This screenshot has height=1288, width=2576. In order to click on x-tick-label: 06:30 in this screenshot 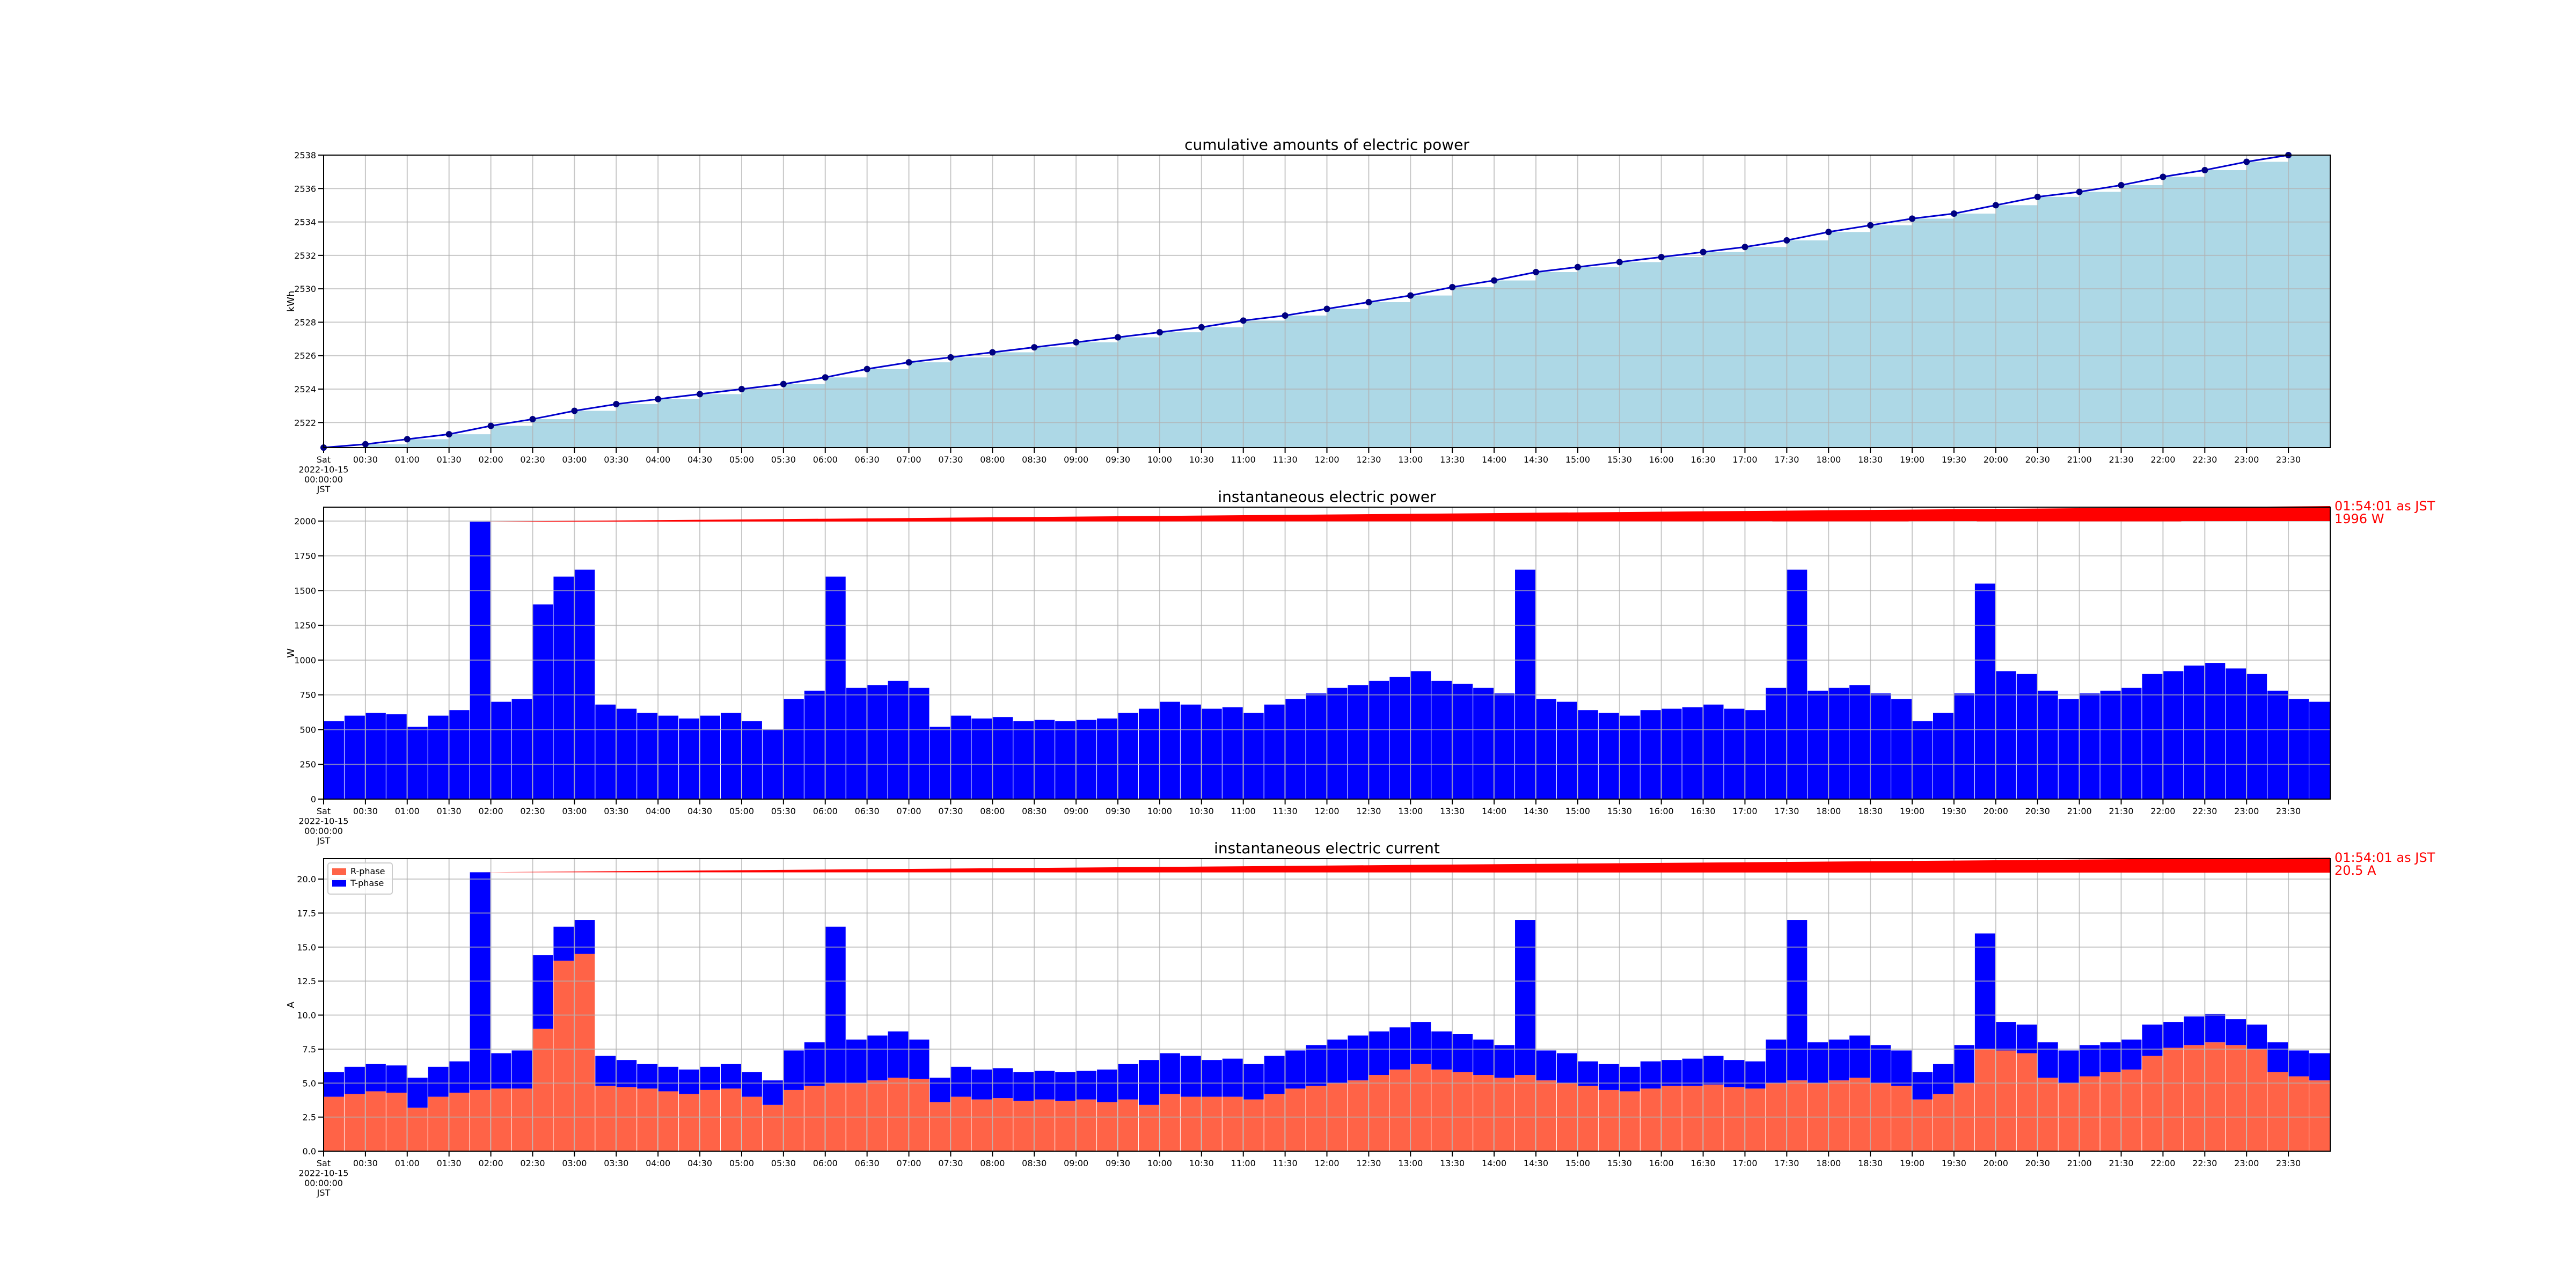, I will do `click(867, 460)`.